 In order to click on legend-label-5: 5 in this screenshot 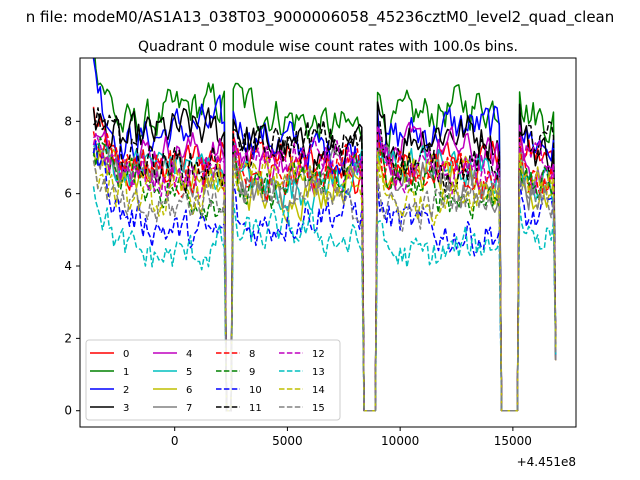, I will do `click(189, 372)`.